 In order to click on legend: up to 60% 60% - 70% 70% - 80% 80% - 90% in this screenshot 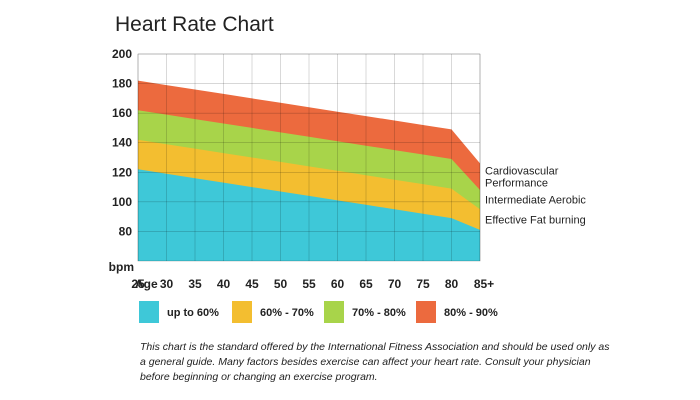, I will do `click(318, 312)`.